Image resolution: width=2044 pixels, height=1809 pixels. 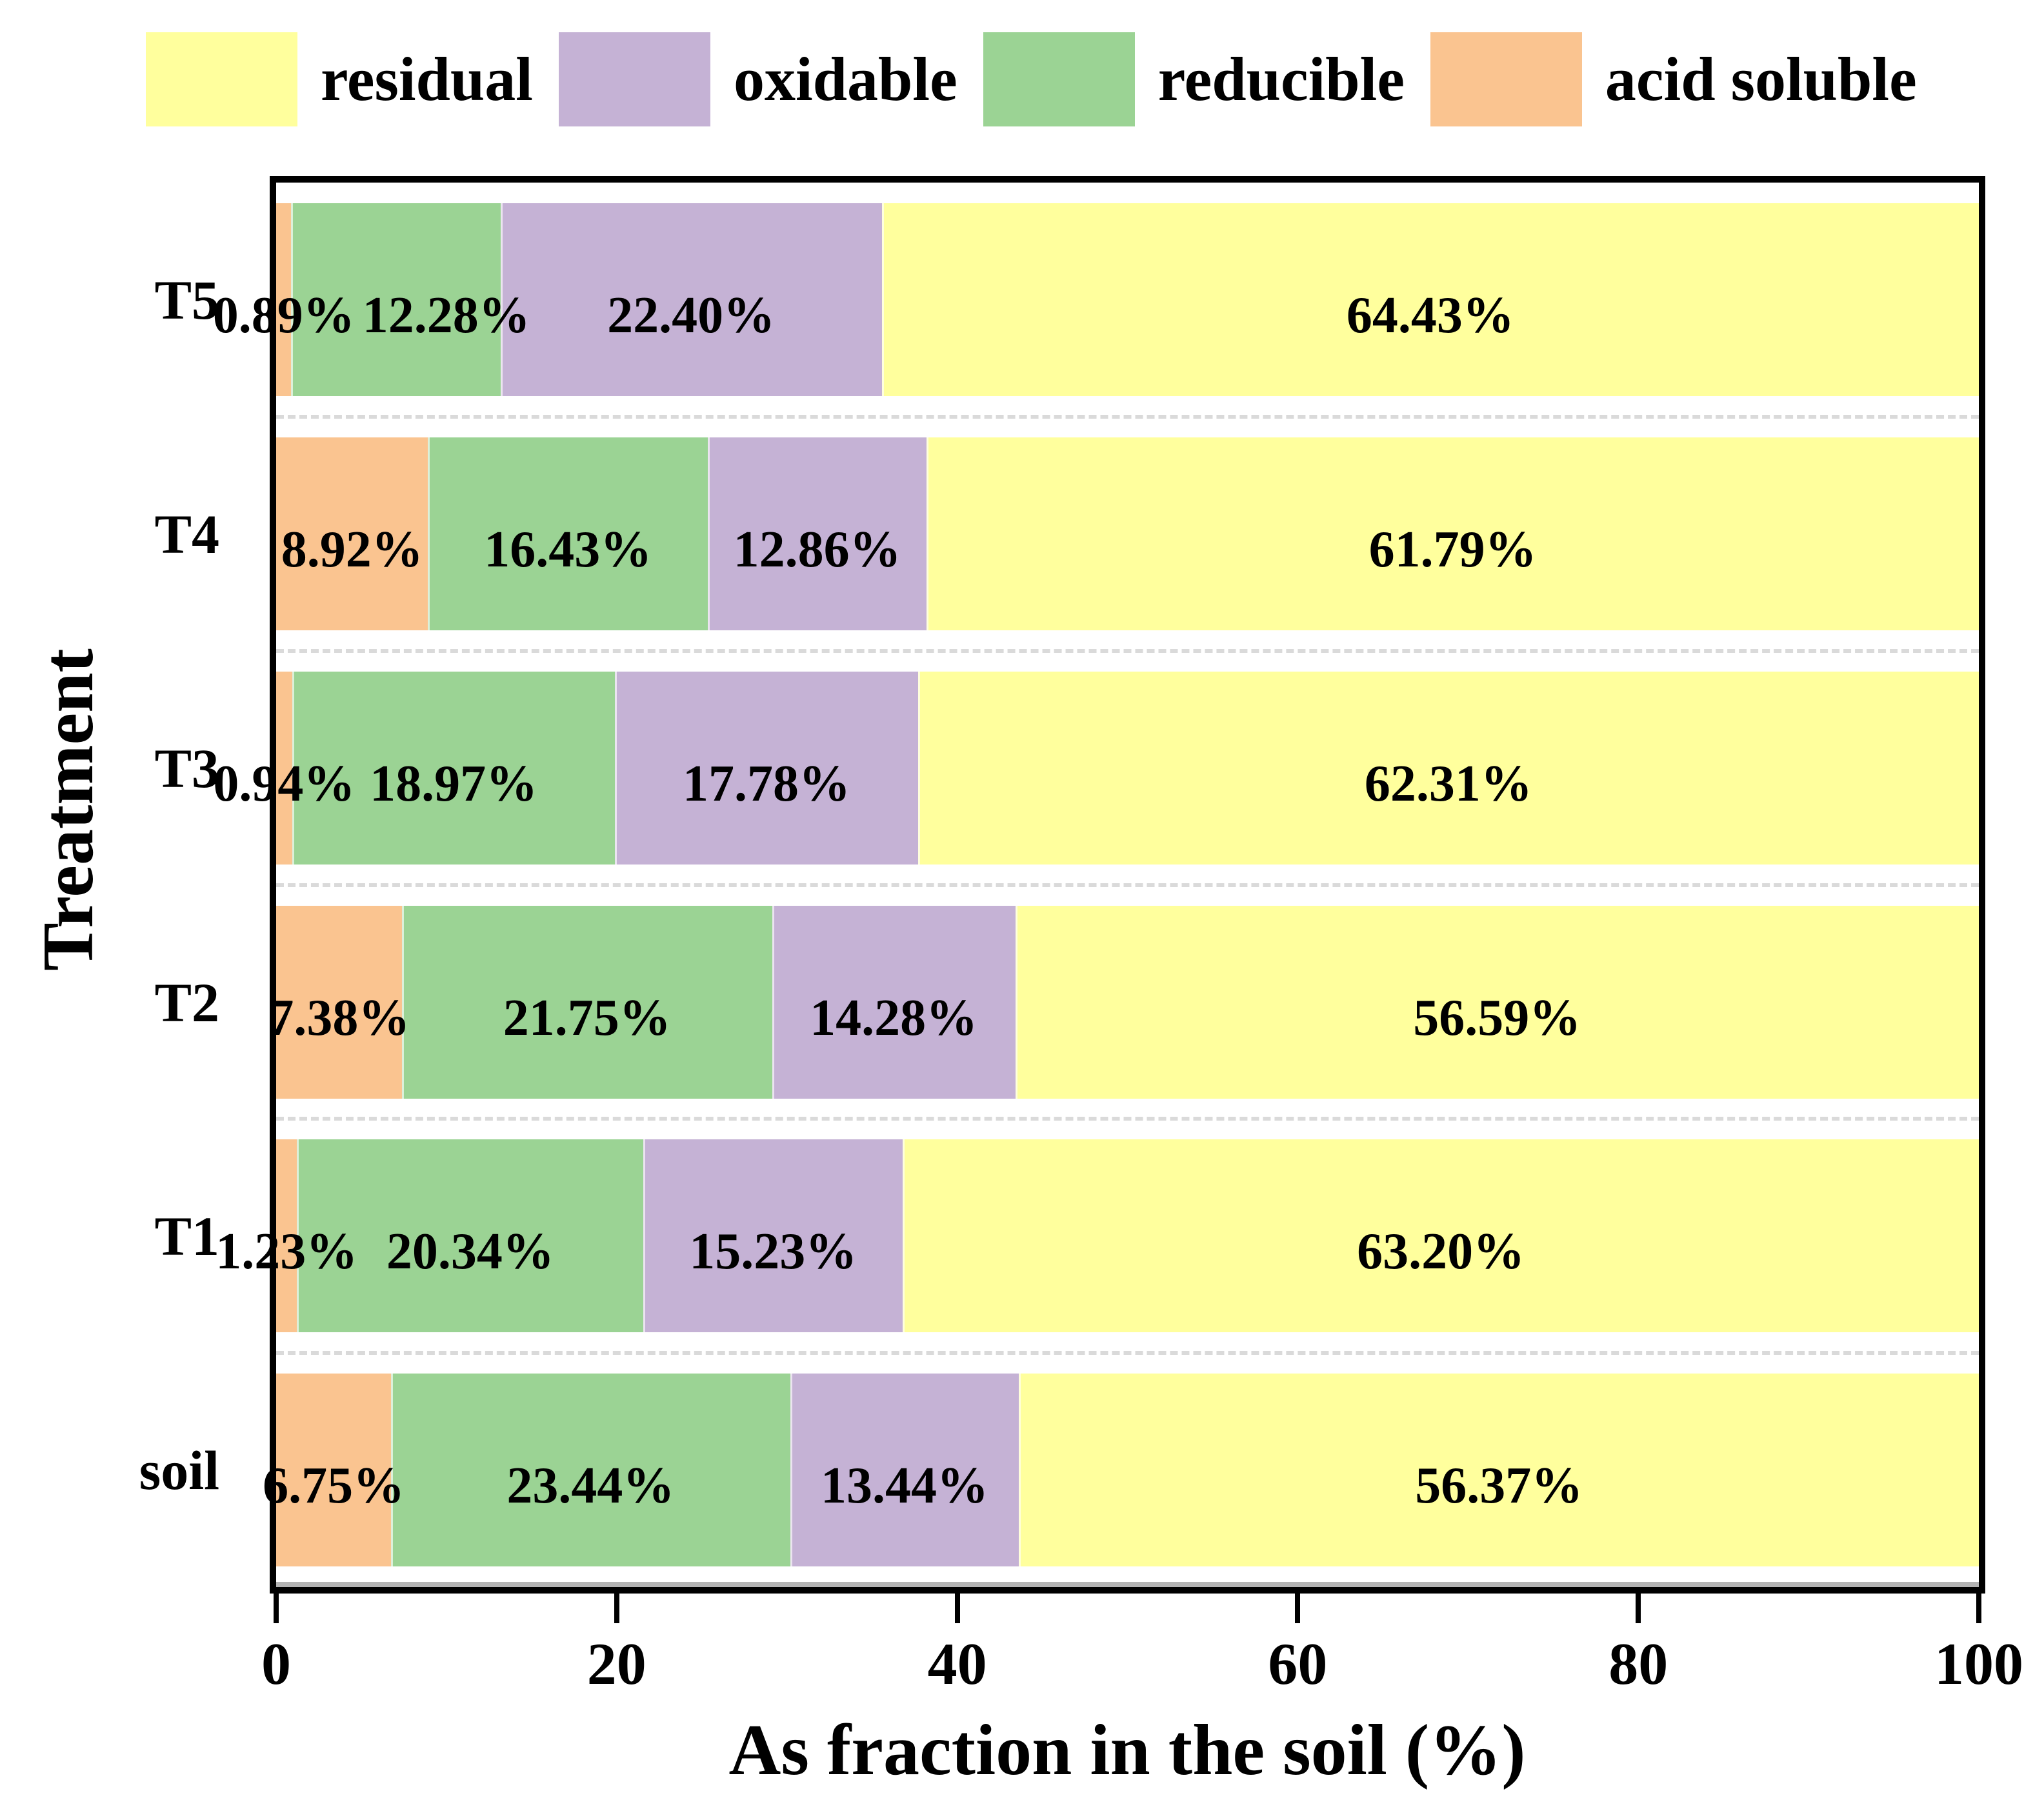 I want to click on legend-item-residual: residual, so click(x=352, y=79).